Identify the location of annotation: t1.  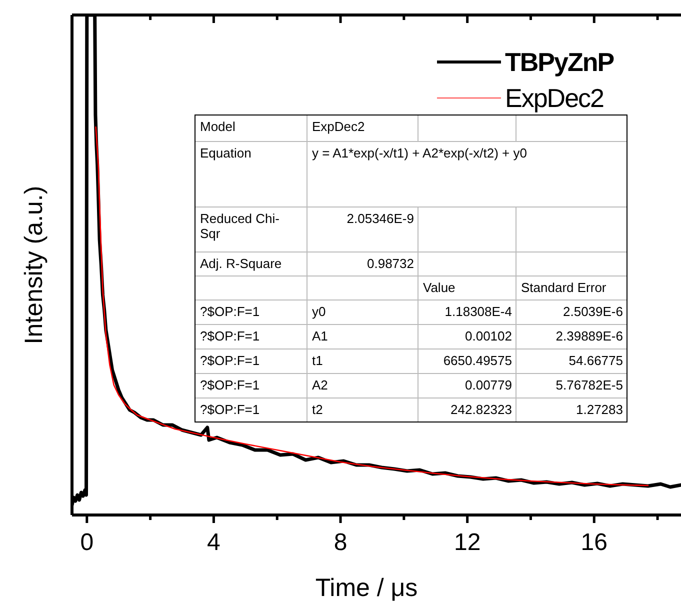
(317, 360).